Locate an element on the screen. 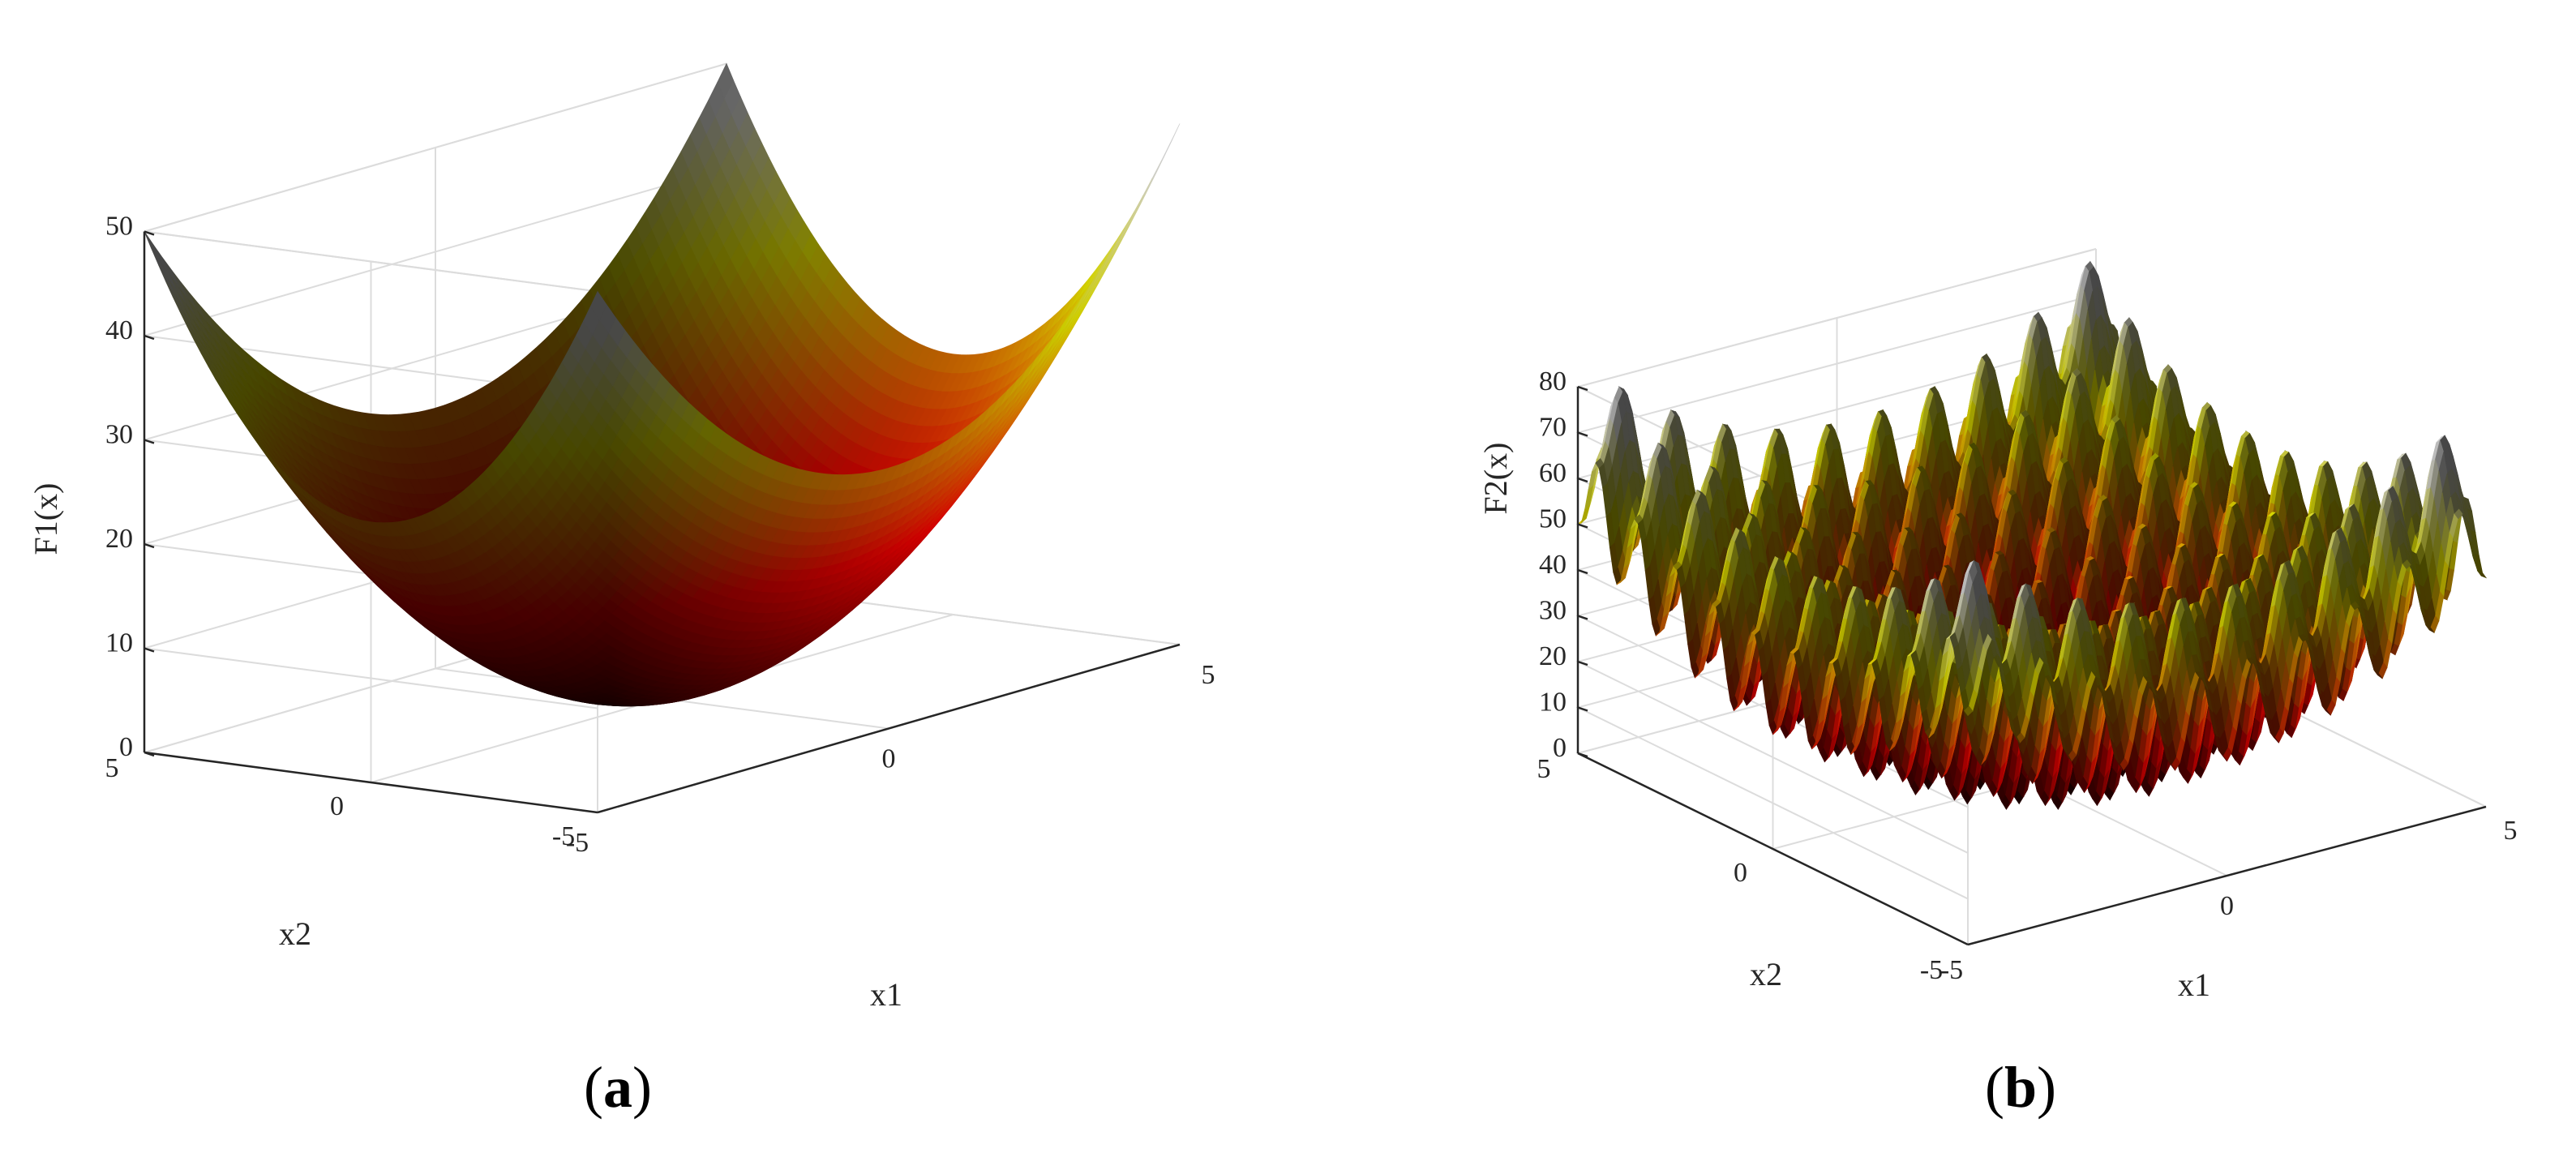 The width and height of the screenshot is (2576, 1170). x-axis-line is located at coordinates (889, 728).